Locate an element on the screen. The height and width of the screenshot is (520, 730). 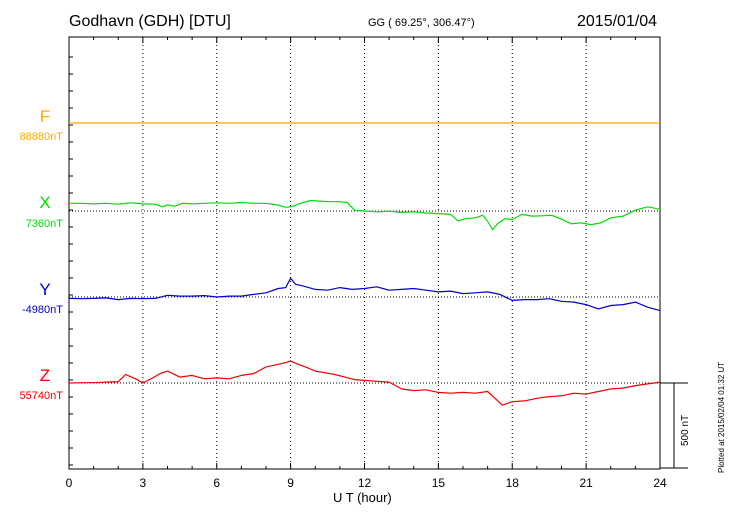
x-tick-label: 12 is located at coordinates (365, 483).